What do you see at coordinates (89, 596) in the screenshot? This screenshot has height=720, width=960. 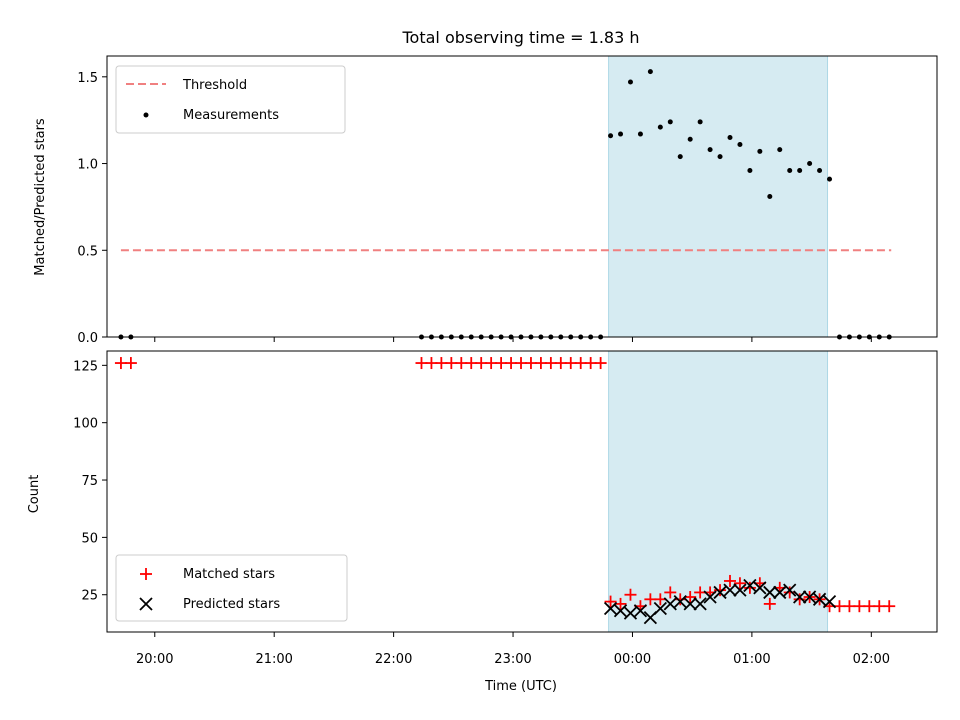 I see `bottom-y-tick-label: 25` at bounding box center [89, 596].